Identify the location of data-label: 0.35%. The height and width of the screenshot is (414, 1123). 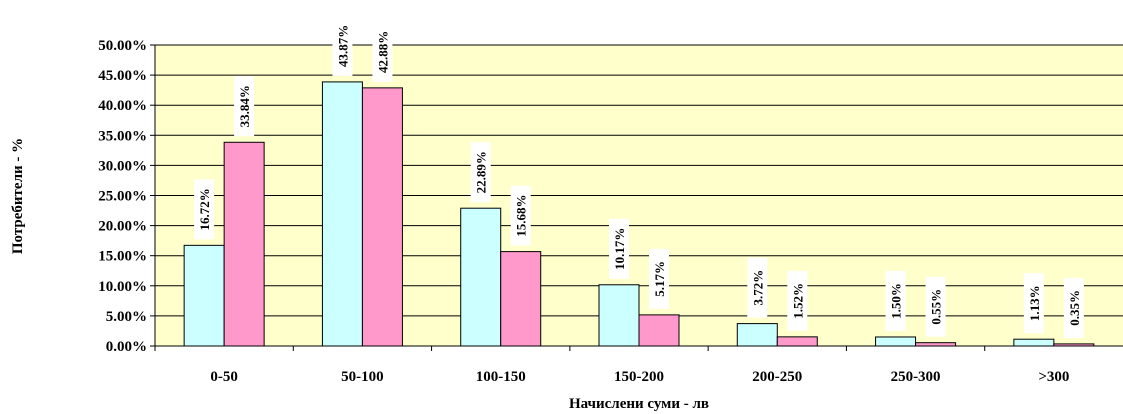
(1073, 307).